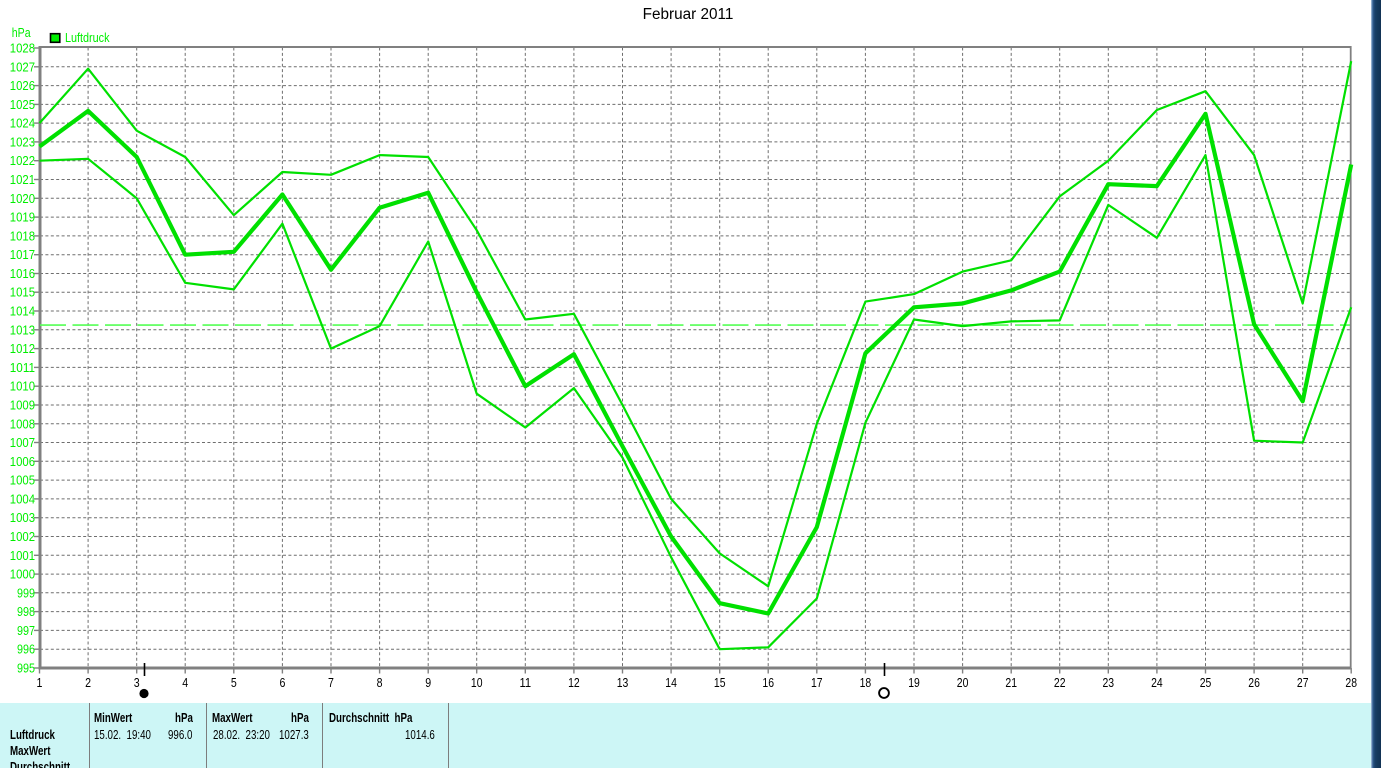  Describe the element at coordinates (22, 330) in the screenshot. I see `svg-text: 1013` at that location.